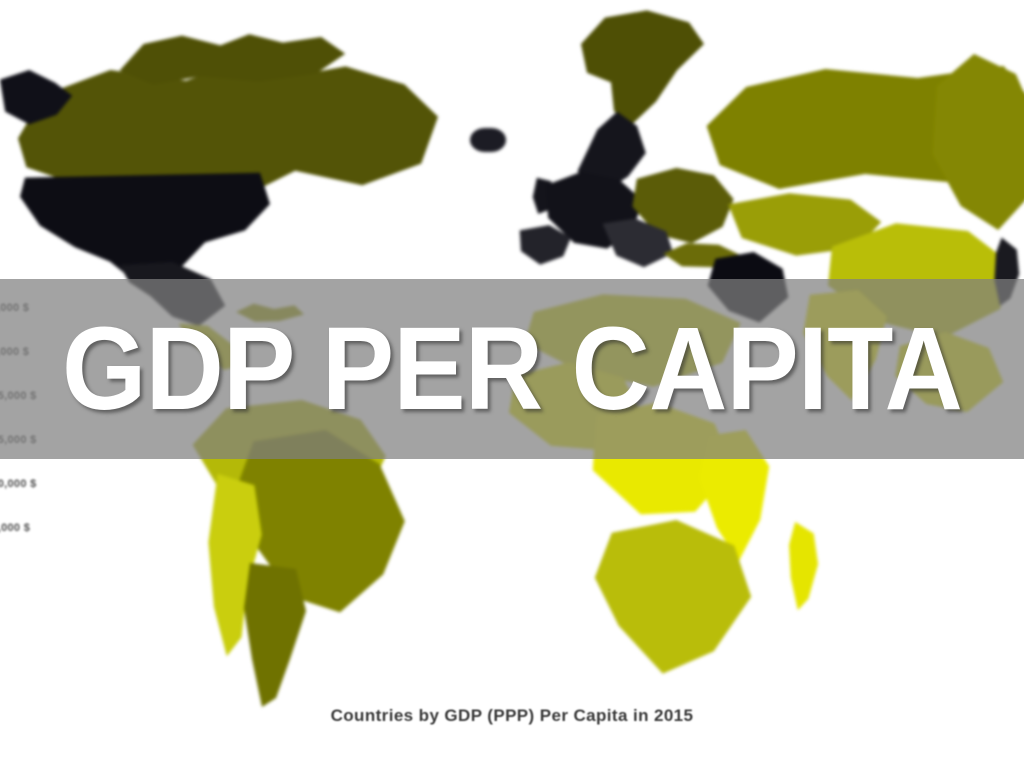 Image resolution: width=1024 pixels, height=768 pixels. What do you see at coordinates (804, 566) in the screenshot?
I see `region-madagascar` at bounding box center [804, 566].